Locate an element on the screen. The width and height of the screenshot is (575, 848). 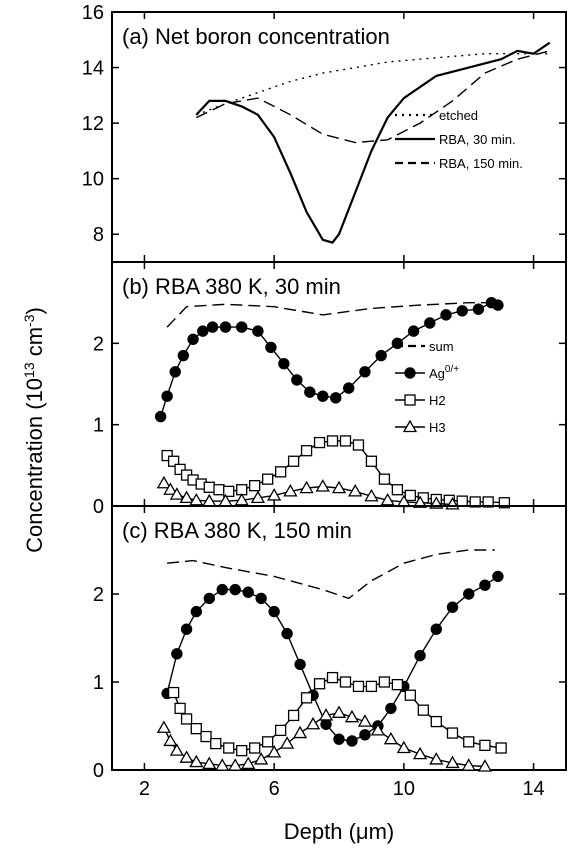
y-tick-label: 8 is located at coordinates (98, 235).